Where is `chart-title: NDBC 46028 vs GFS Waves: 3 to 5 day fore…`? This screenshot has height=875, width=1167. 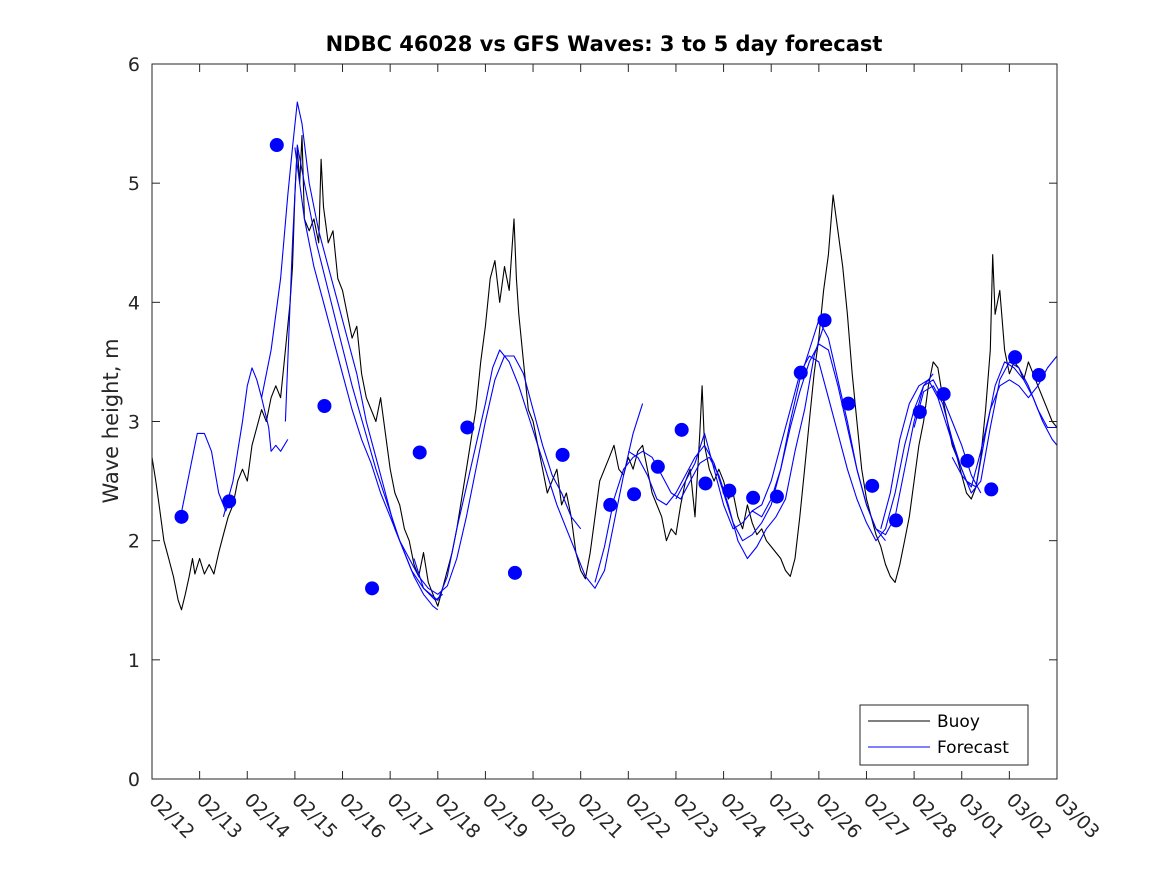
chart-title: NDBC 46028 vs GFS Waves: 3 to 5 day fore… is located at coordinates (604, 44).